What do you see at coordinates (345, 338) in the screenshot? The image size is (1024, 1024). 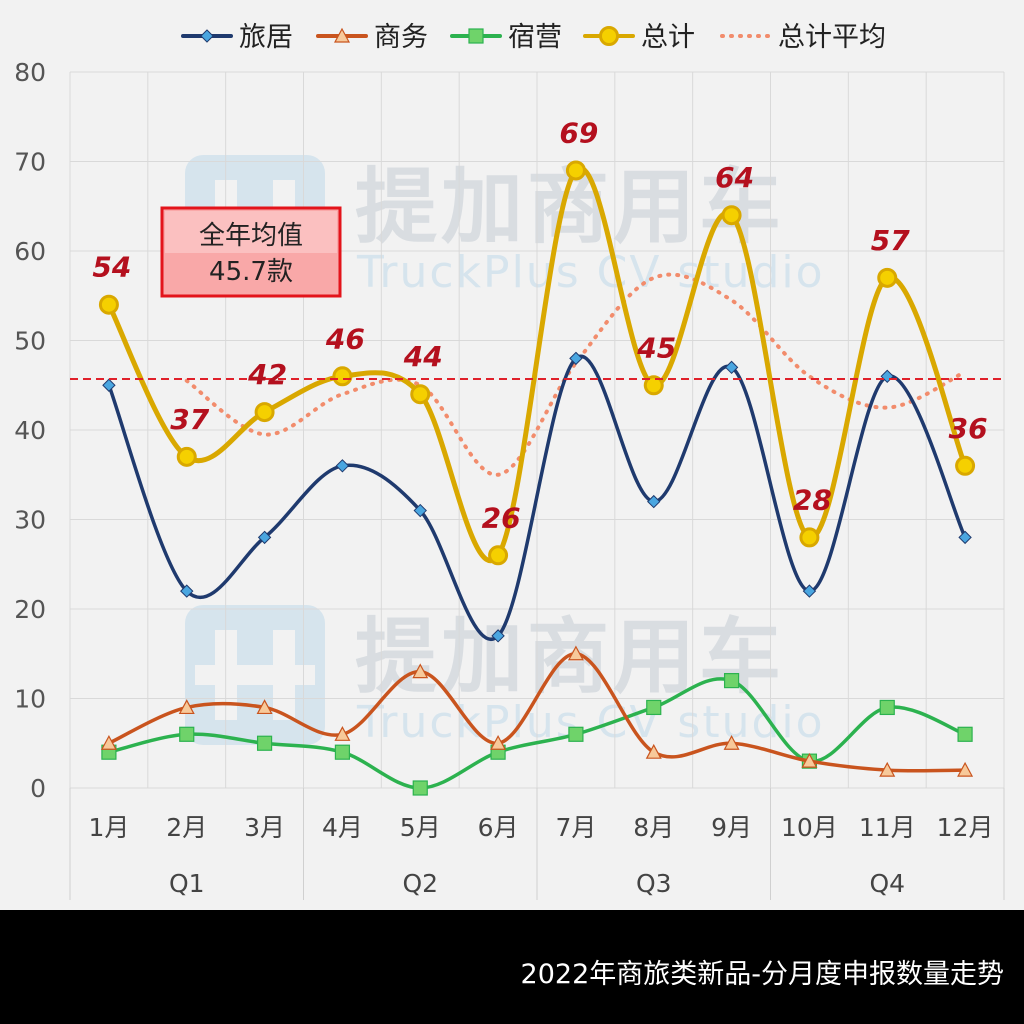 I see `data-label: 46` at bounding box center [345, 338].